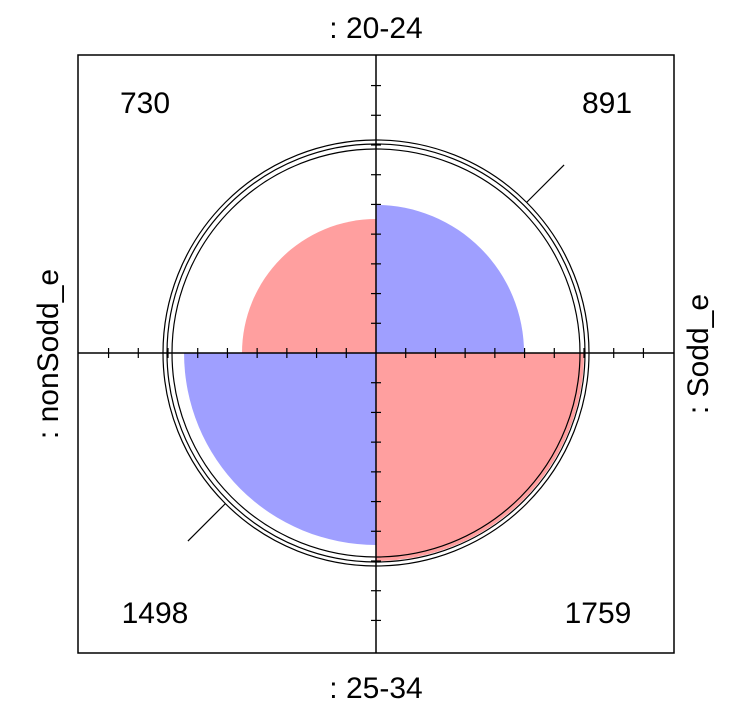 The image size is (752, 718). I want to click on bottom-label: : 25-34, so click(375, 688).